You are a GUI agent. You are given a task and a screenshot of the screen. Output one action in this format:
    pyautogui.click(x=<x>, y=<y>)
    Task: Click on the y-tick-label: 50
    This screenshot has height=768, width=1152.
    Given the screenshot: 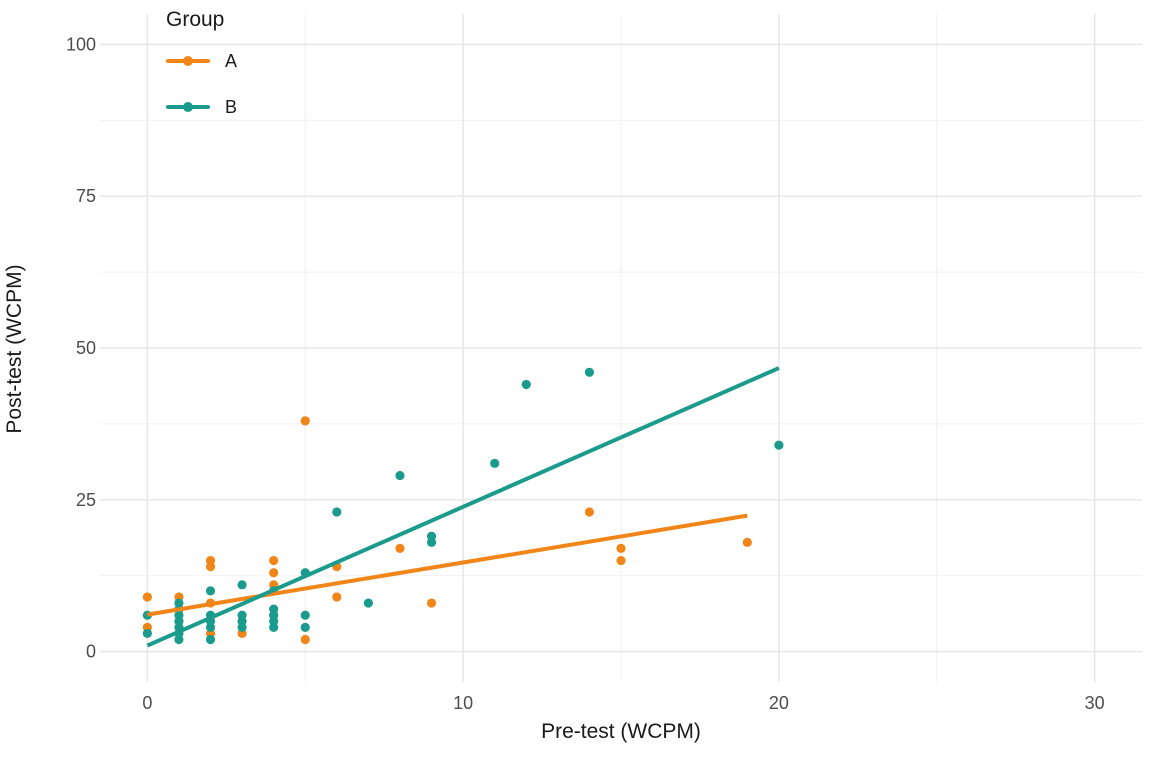 What is the action you would take?
    pyautogui.click(x=86, y=348)
    